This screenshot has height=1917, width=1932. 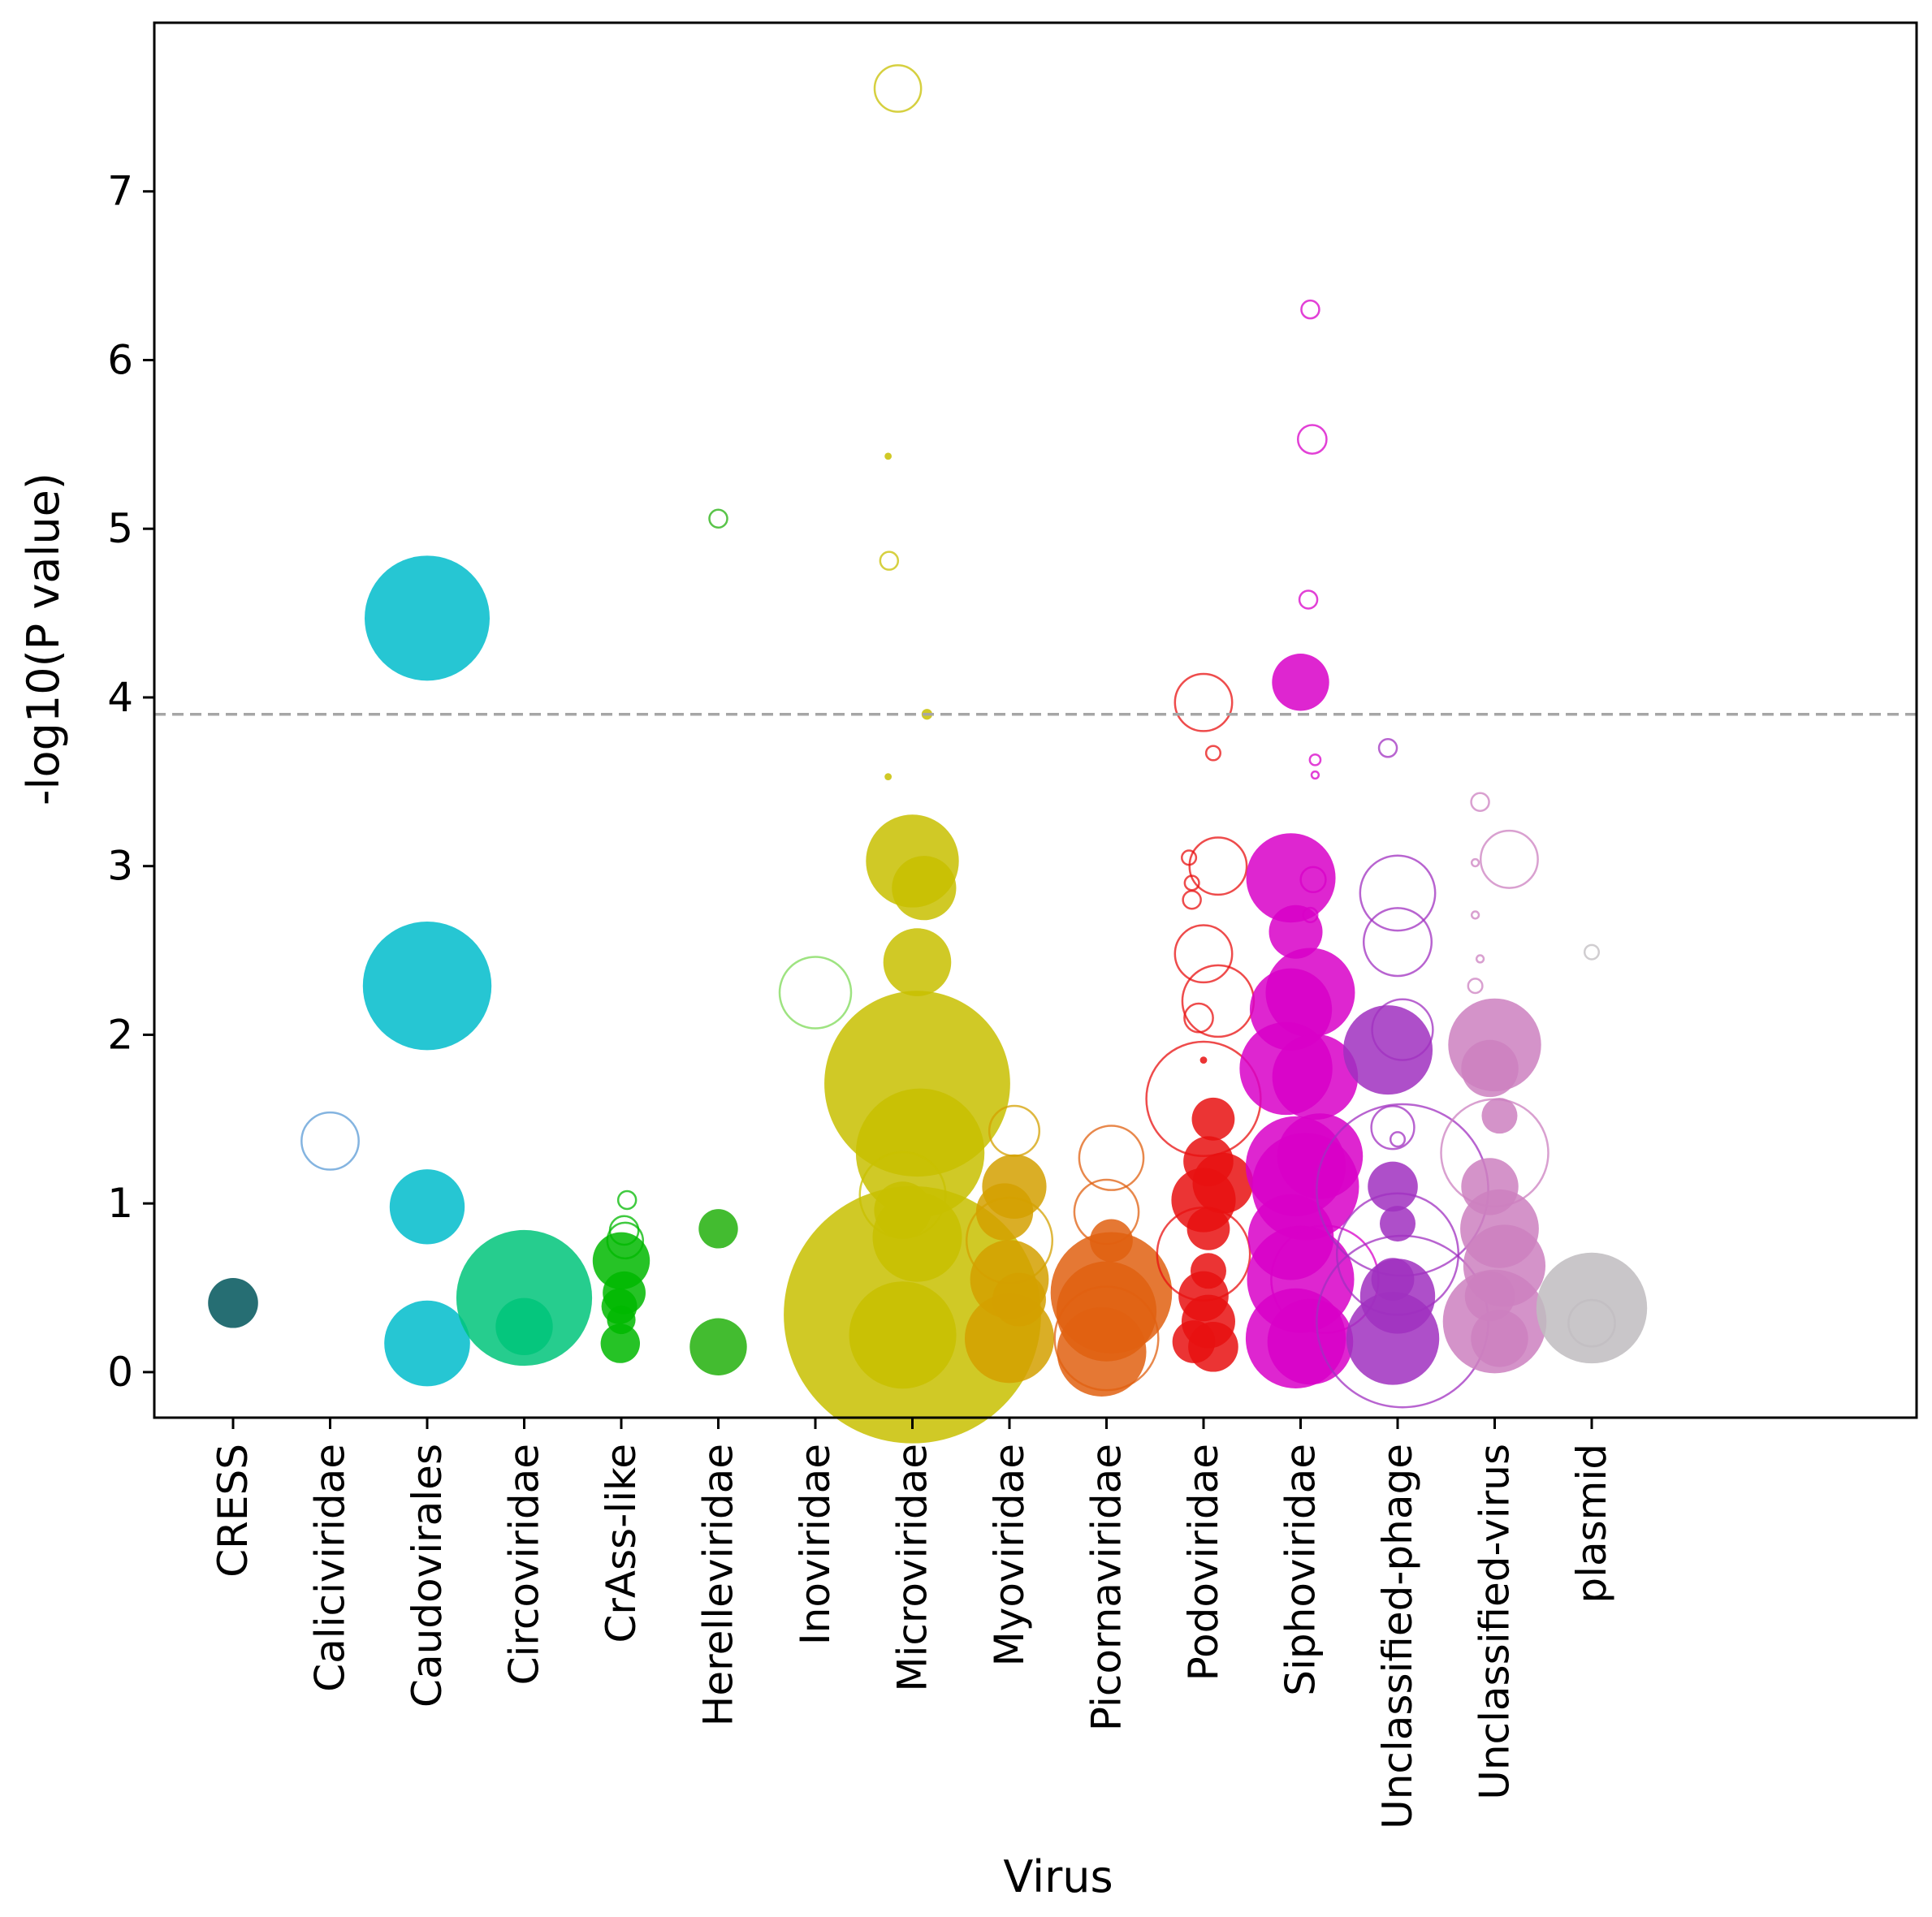 What do you see at coordinates (120, 360) in the screenshot?
I see `y-tick-label: 6` at bounding box center [120, 360].